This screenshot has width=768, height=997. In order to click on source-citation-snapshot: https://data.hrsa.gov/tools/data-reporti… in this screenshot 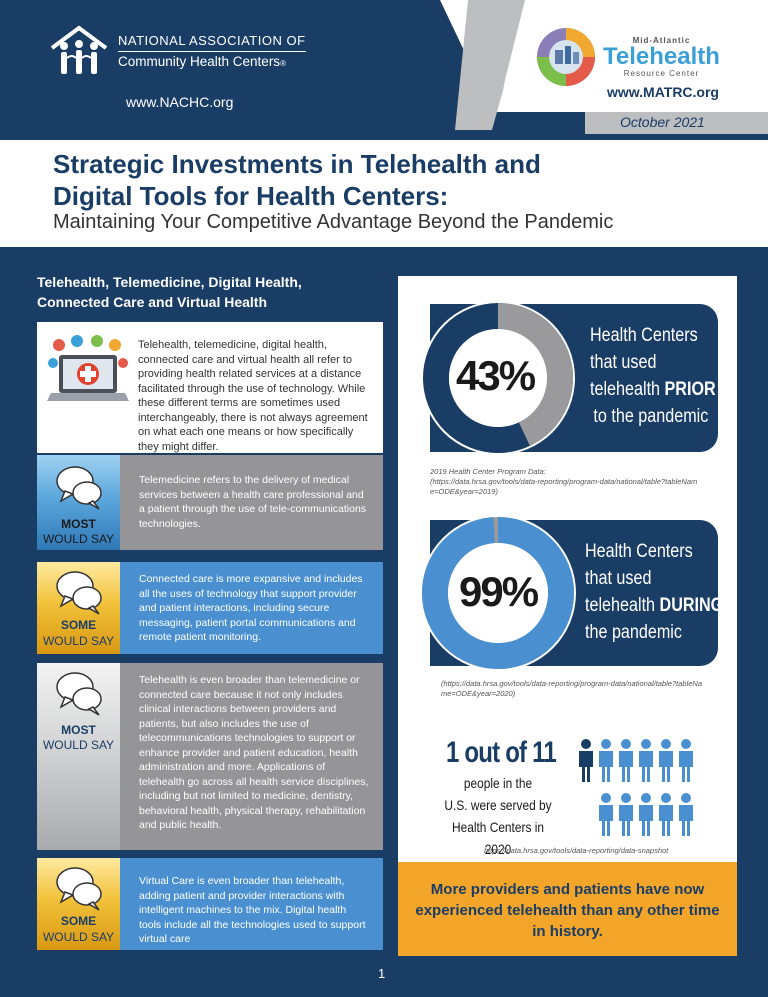, I will do `click(576, 850)`.